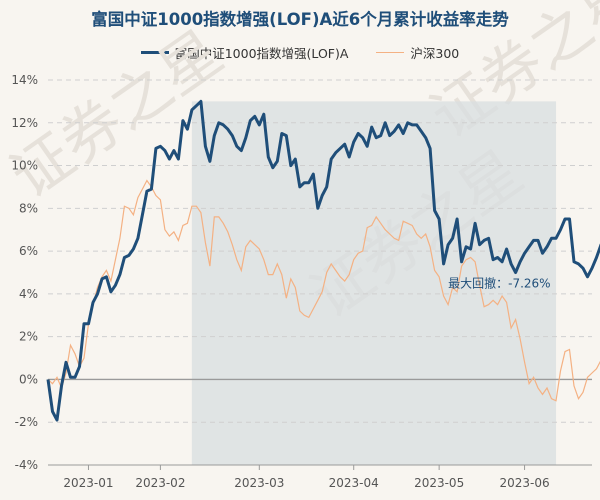 This screenshot has height=500, width=600. I want to click on x-tick-label: 2023-02, so click(160, 483).